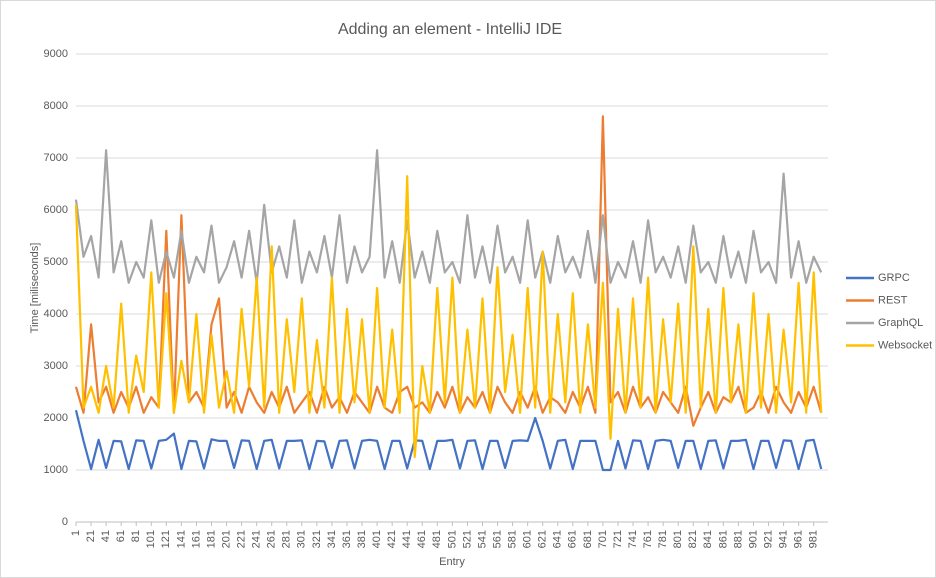 Image resolution: width=936 pixels, height=578 pixels. I want to click on y-tick-label: 5000, so click(56, 262).